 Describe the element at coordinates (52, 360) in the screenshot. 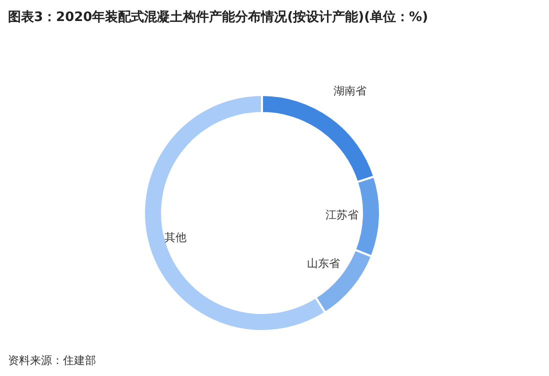

I see `text: 资料来源：住建部` at that location.